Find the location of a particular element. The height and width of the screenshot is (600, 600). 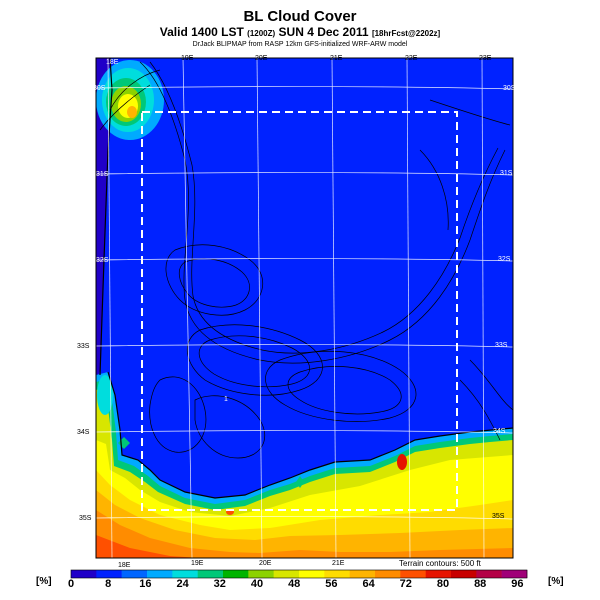

lat-label-left: 31S is located at coordinates (102, 174).